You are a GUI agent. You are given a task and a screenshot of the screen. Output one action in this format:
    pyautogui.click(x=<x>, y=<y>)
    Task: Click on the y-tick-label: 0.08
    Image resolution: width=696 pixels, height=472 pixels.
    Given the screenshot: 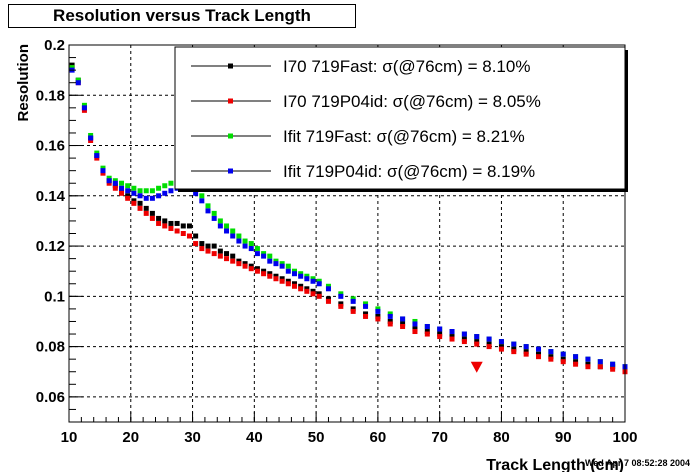 What is the action you would take?
    pyautogui.click(x=50, y=347)
    